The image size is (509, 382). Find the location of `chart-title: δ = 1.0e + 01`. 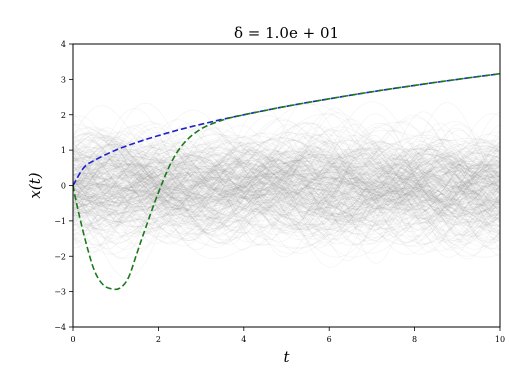

chart-title: δ = 1.0e + 01 is located at coordinates (286, 33).